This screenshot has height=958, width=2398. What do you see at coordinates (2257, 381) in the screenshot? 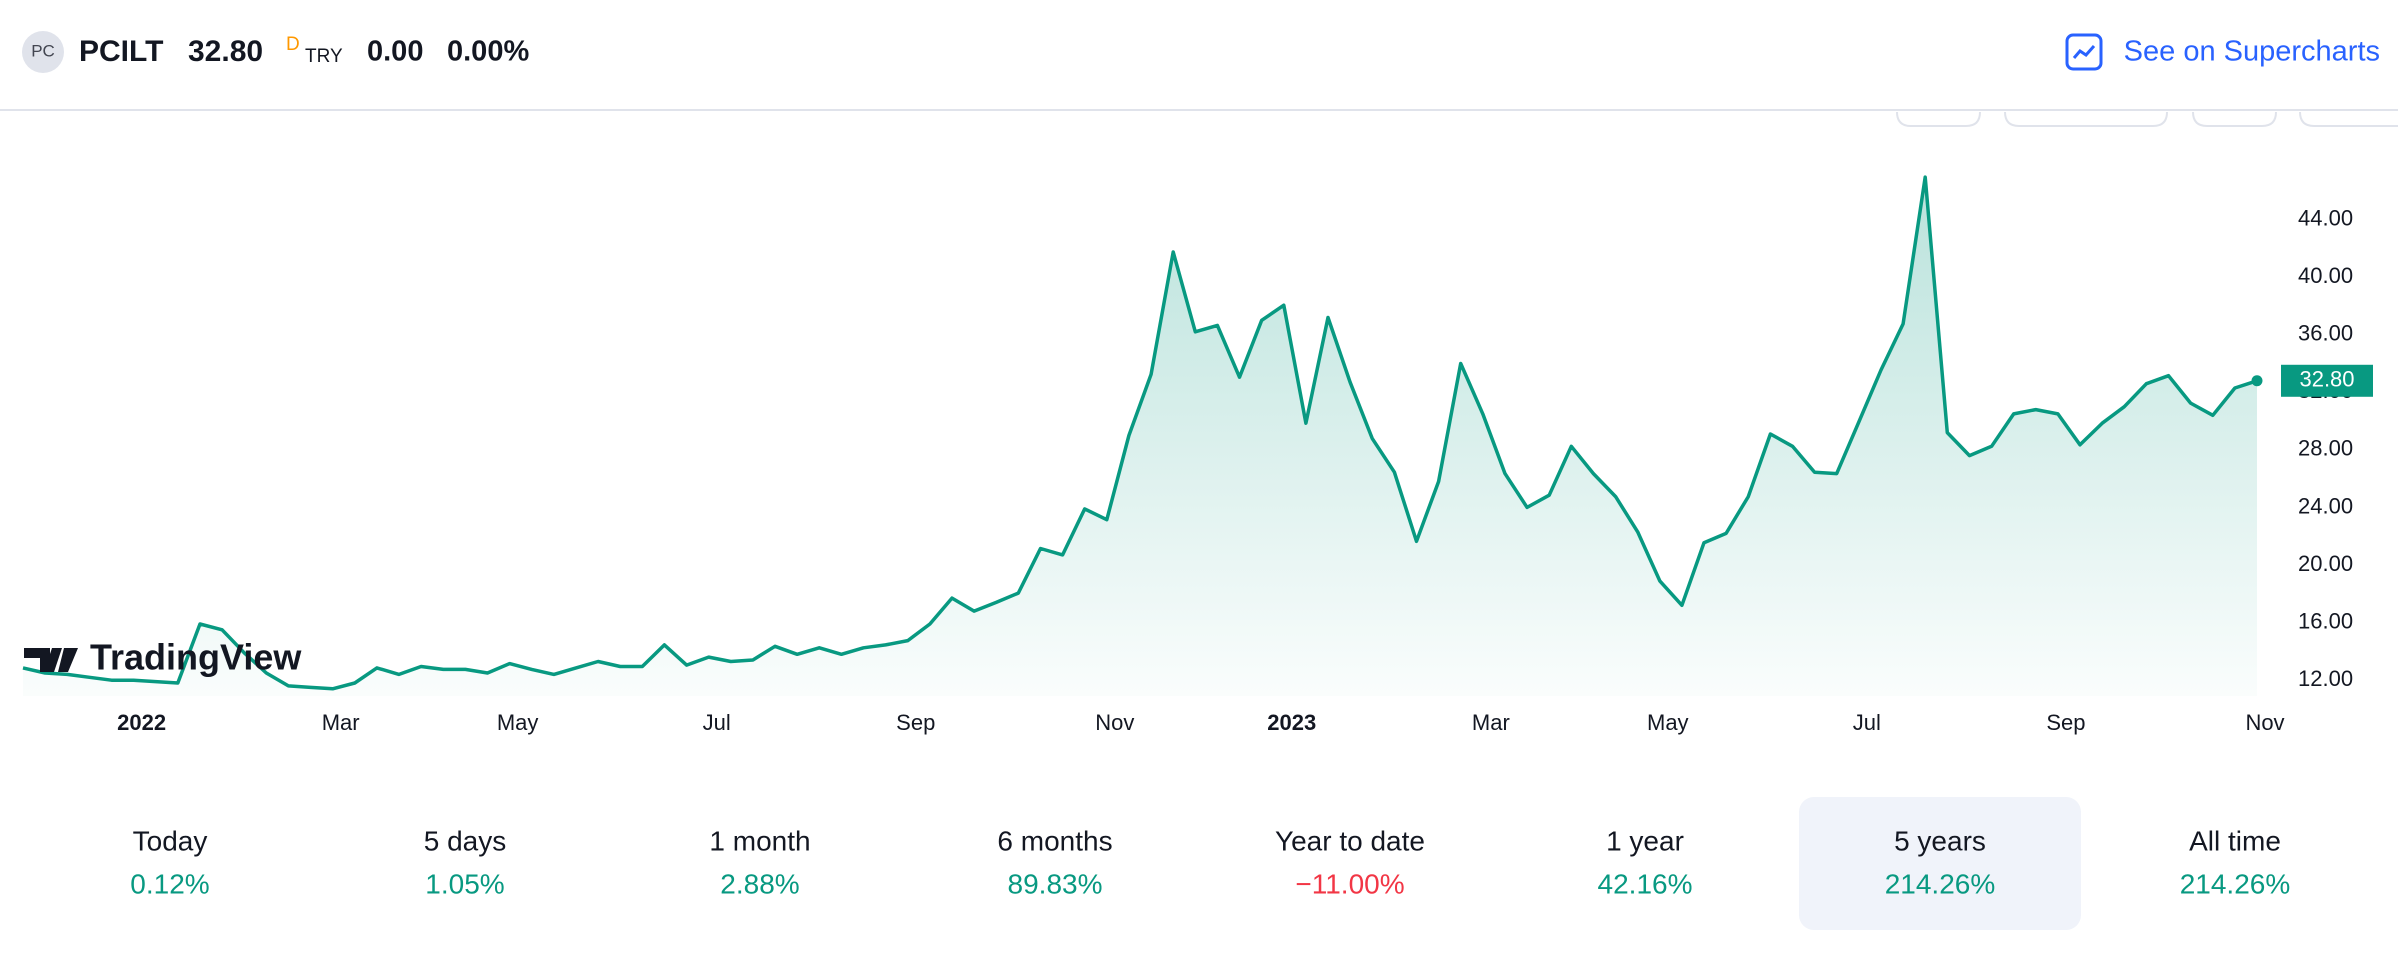
I see `last-point` at bounding box center [2257, 381].